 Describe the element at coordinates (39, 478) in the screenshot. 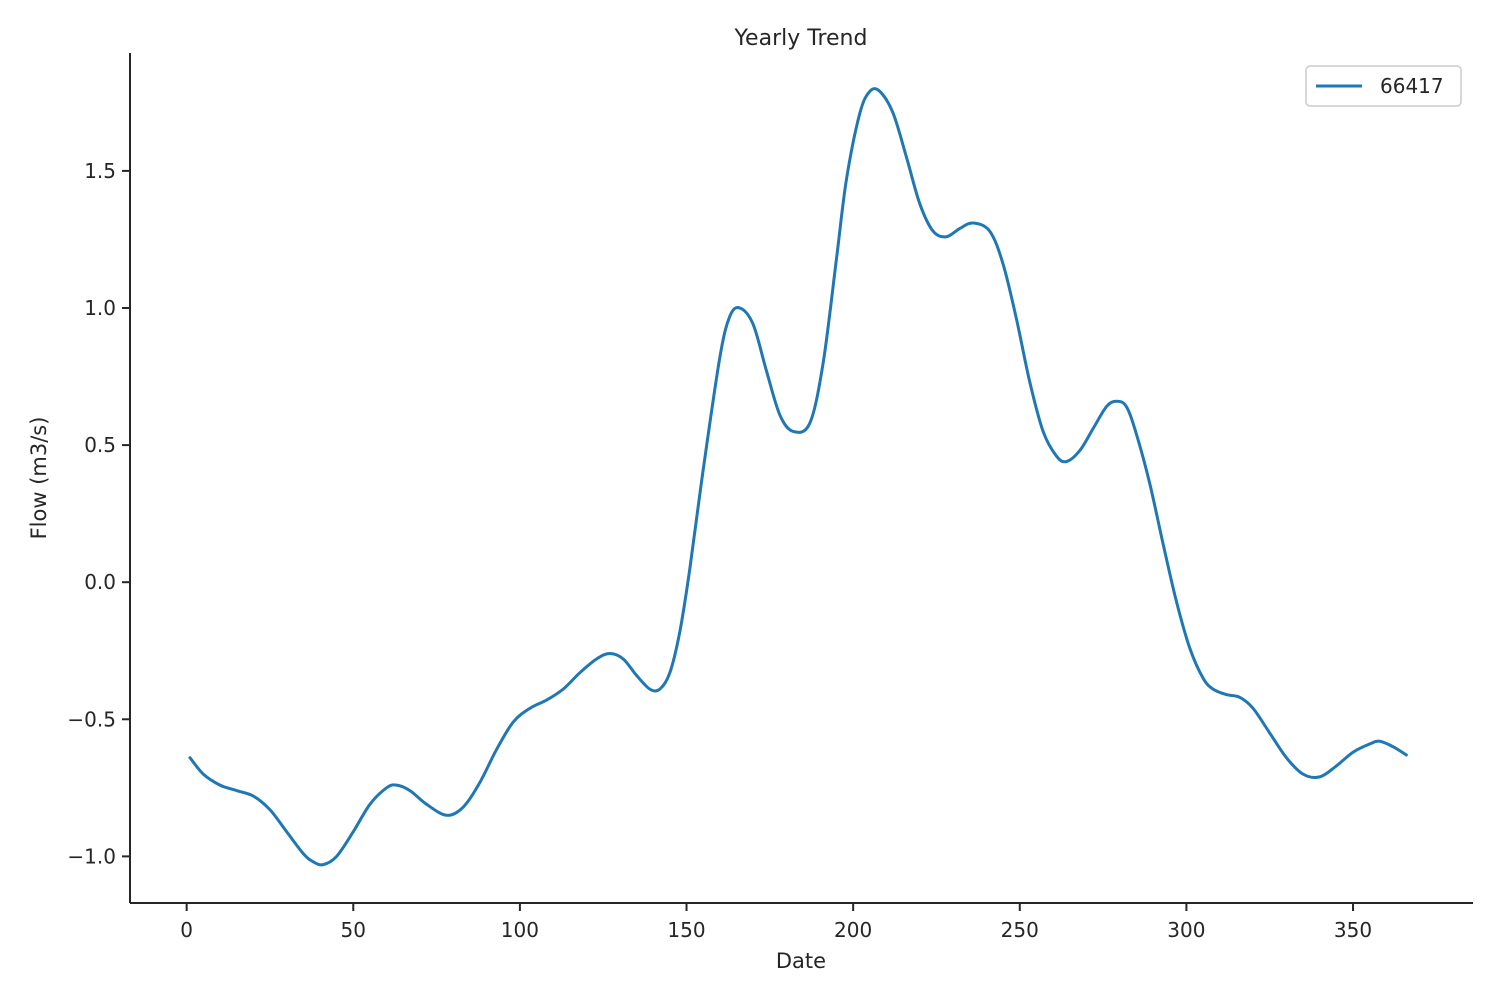

I see `y-axis-label: Flow (m3/s)` at that location.